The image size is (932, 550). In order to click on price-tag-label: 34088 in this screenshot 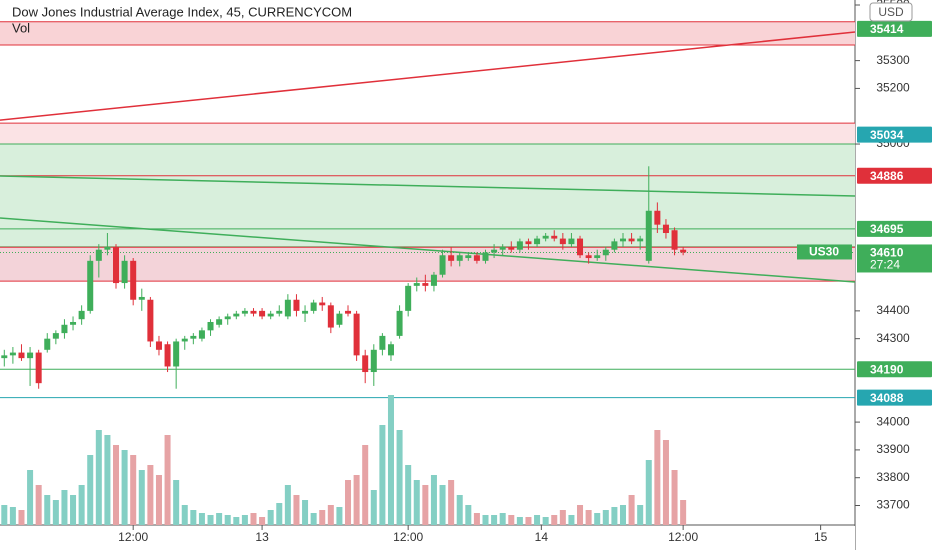, I will do `click(887, 398)`.